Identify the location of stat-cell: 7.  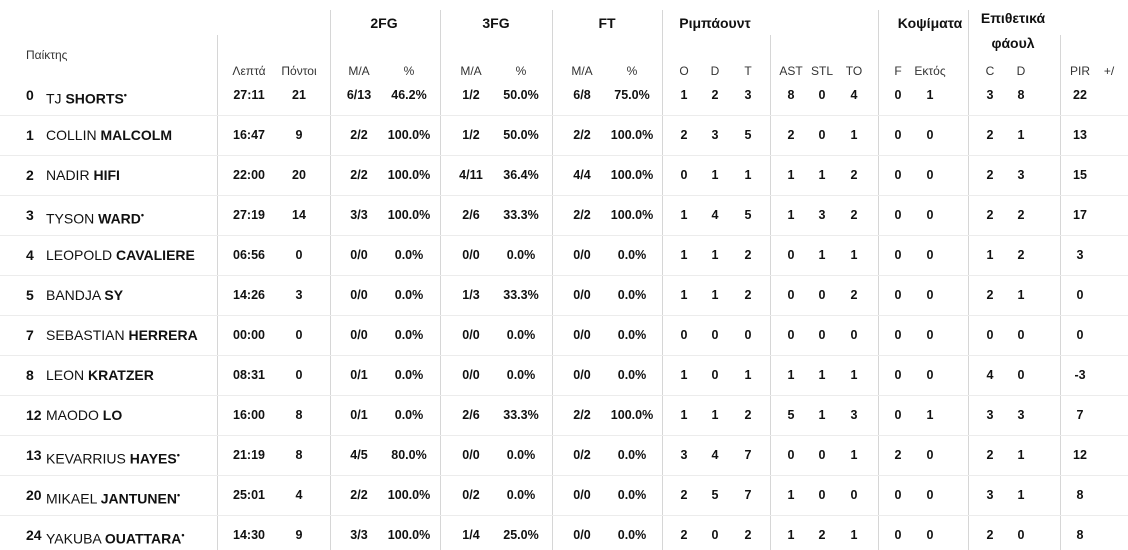
(1080, 415).